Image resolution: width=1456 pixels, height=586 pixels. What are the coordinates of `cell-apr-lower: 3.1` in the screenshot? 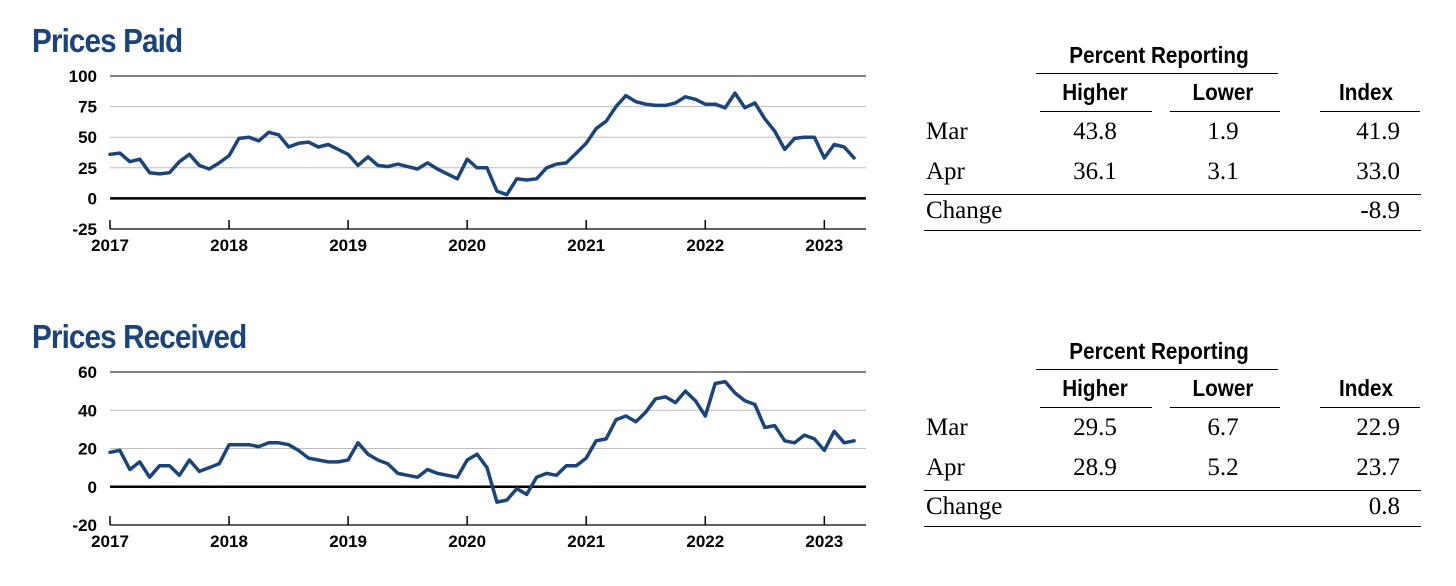 It's located at (1223, 171).